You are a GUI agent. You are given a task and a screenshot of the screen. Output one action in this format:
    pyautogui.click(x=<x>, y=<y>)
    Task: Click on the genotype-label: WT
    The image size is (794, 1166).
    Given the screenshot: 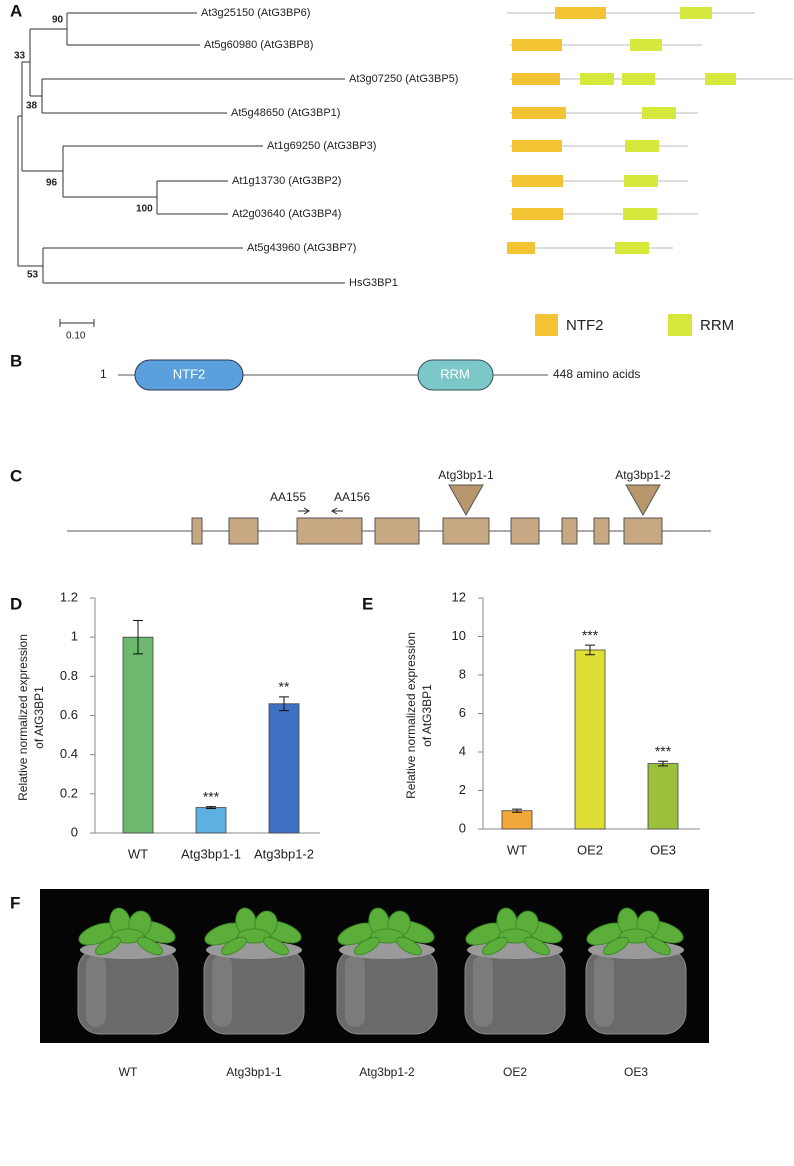 What is the action you would take?
    pyautogui.click(x=128, y=1072)
    